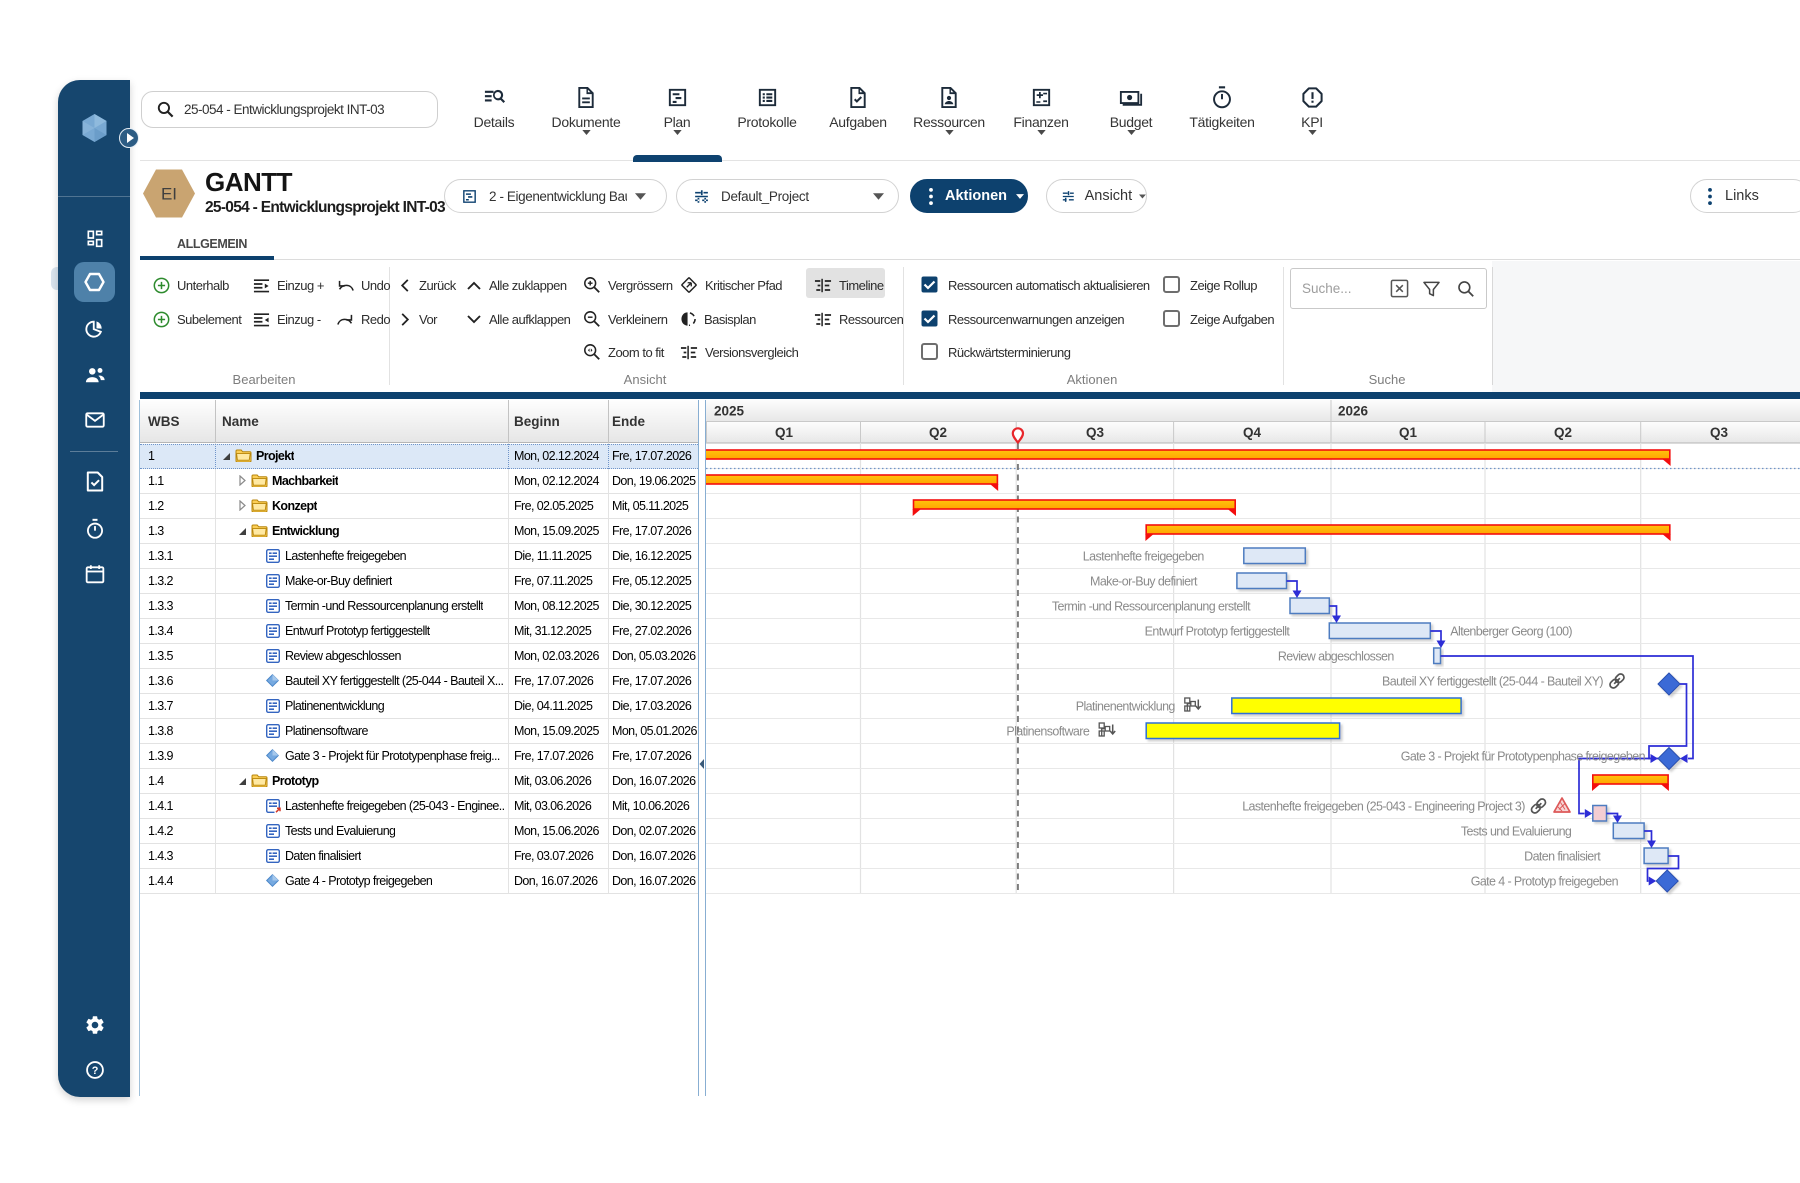  What do you see at coordinates (1516, 832) in the screenshot?
I see `svg-text: Tests und Evaluierung` at bounding box center [1516, 832].